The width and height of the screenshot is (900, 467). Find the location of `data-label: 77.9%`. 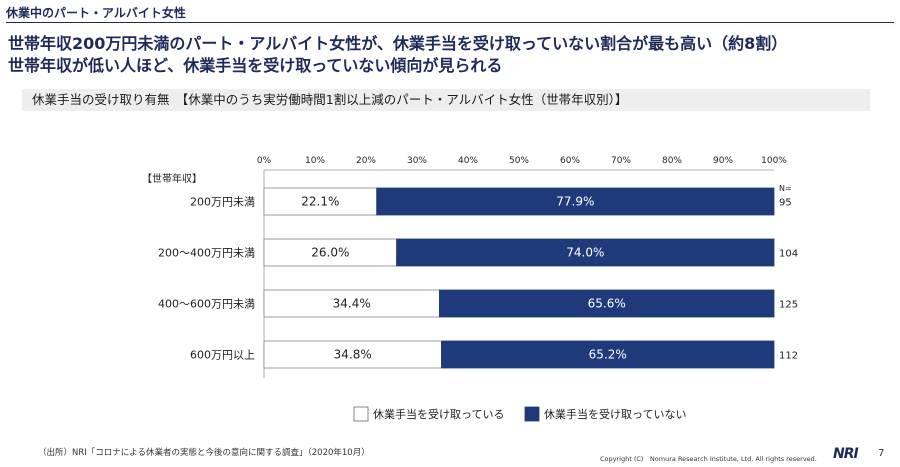

data-label: 77.9% is located at coordinates (575, 202).